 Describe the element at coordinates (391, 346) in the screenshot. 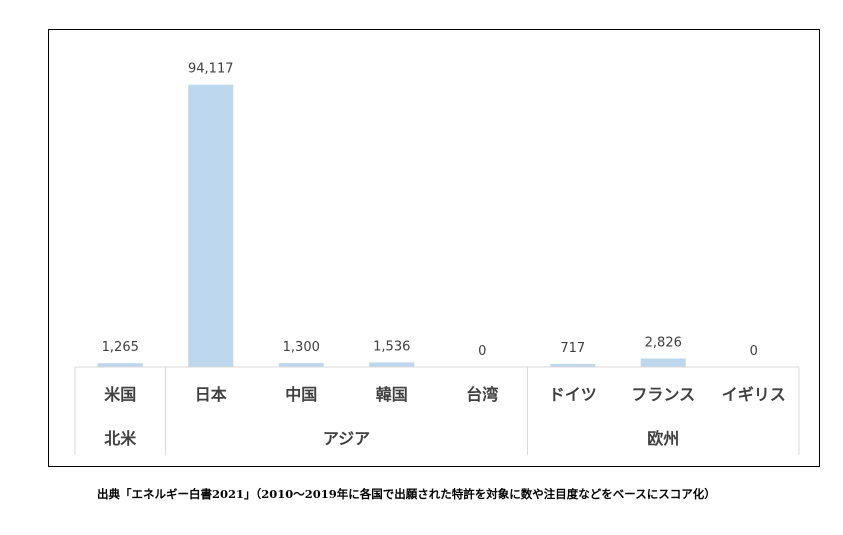

I see `data-label-4: 1,536` at that location.